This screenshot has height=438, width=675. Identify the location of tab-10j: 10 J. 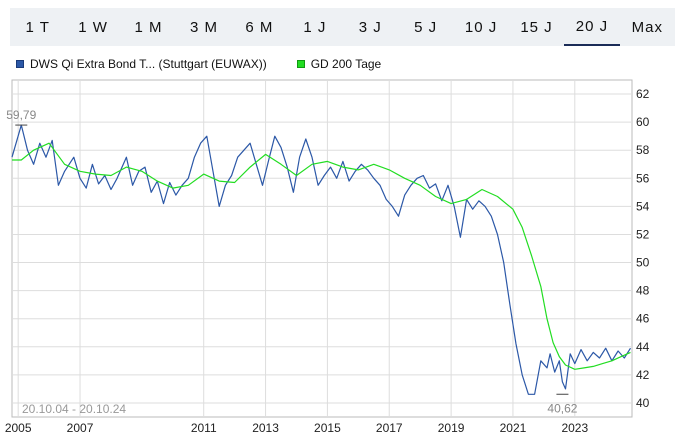
(481, 27).